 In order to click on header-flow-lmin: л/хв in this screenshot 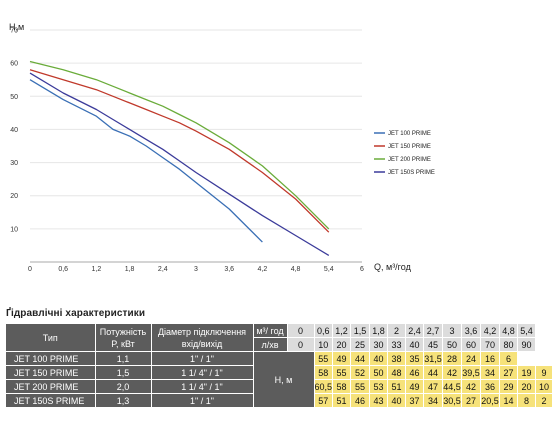, I will do `click(270, 344)`.